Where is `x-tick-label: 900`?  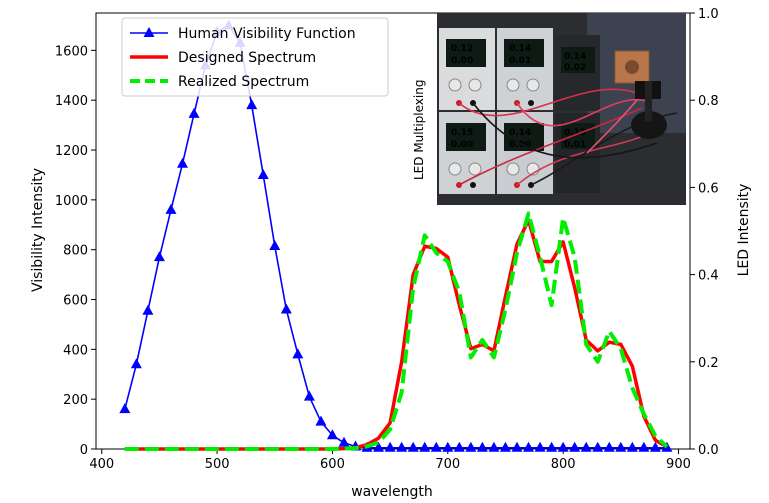 x-tick-label: 900 is located at coordinates (678, 464).